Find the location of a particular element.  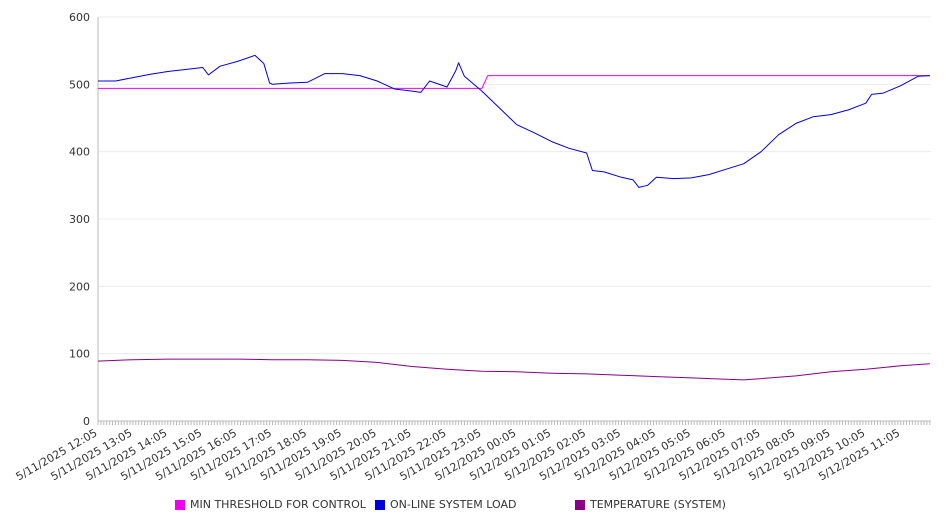

y-tick-label: 300 is located at coordinates (79, 219).